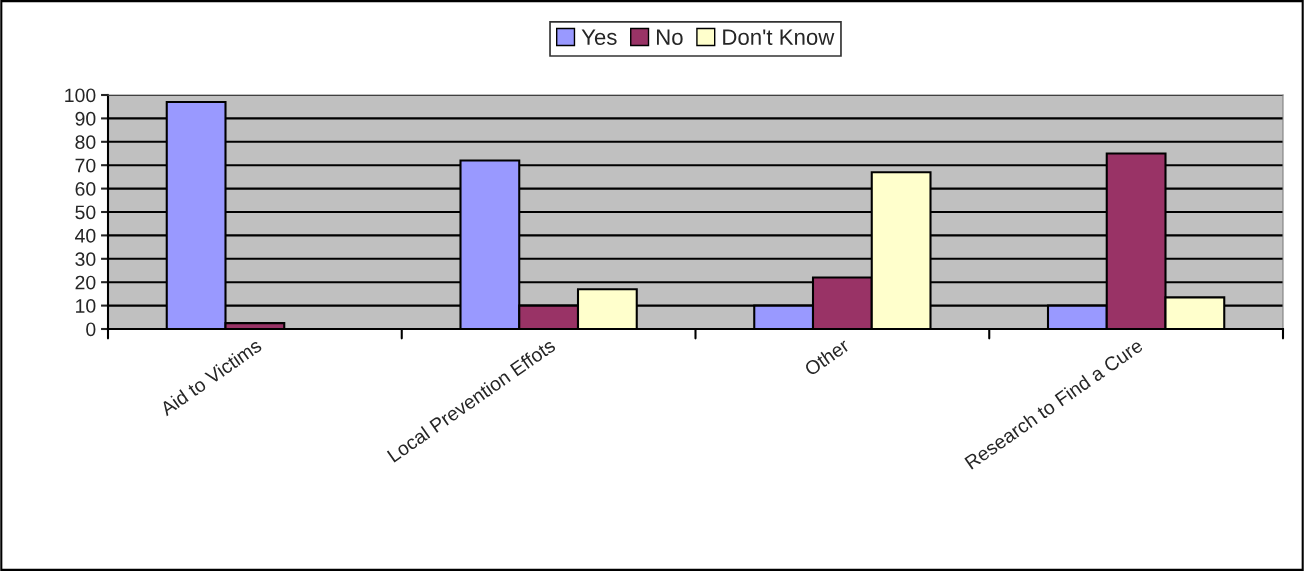 The height and width of the screenshot is (571, 1304). What do you see at coordinates (85, 165) in the screenshot?
I see `y-tick-label: 70` at bounding box center [85, 165].